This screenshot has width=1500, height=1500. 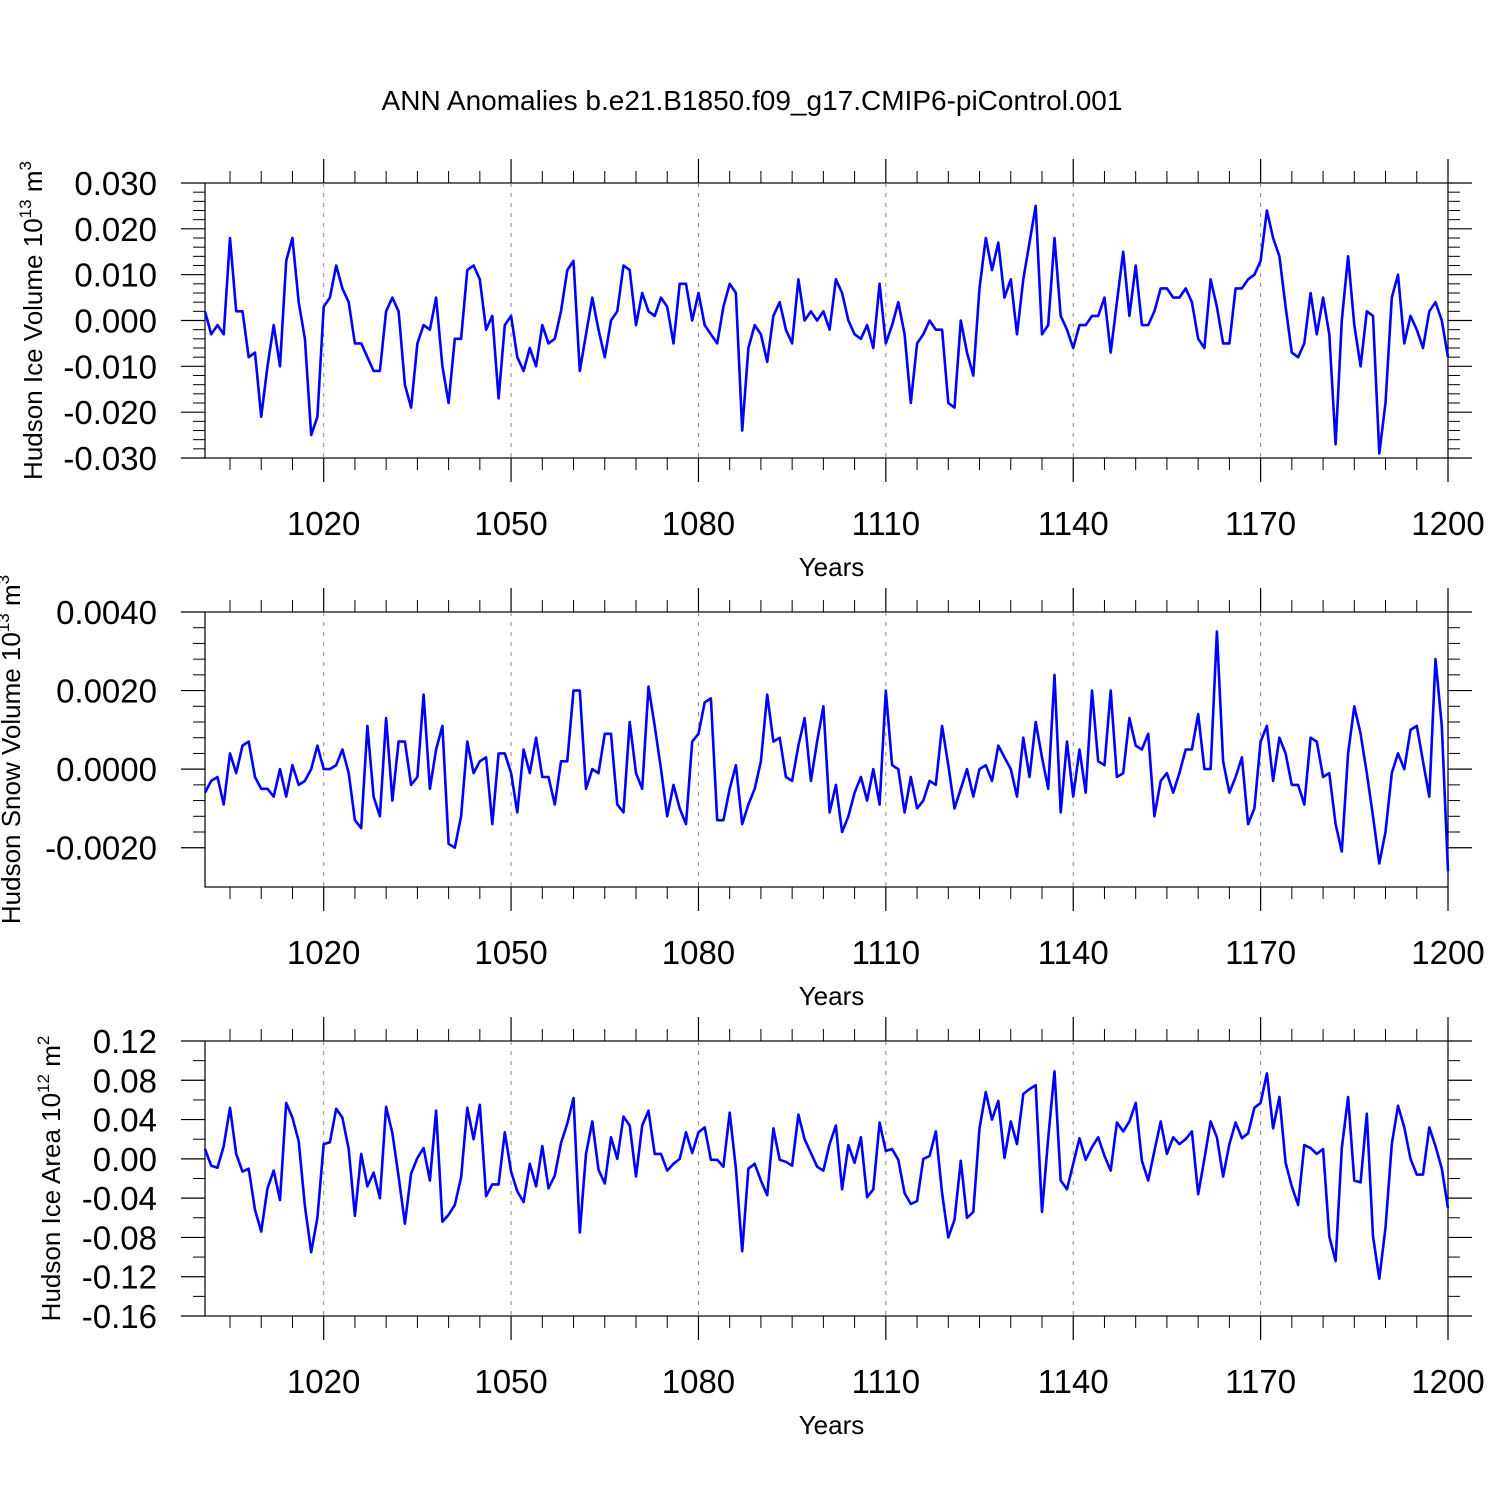 I want to click on y-tick-label: 0.0020, so click(x=106, y=691).